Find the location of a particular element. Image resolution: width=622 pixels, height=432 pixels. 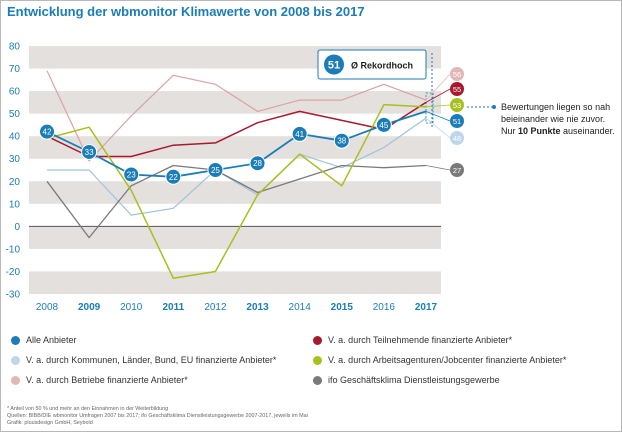

end-label-arbeitsagenturen: 53 is located at coordinates (457, 105).